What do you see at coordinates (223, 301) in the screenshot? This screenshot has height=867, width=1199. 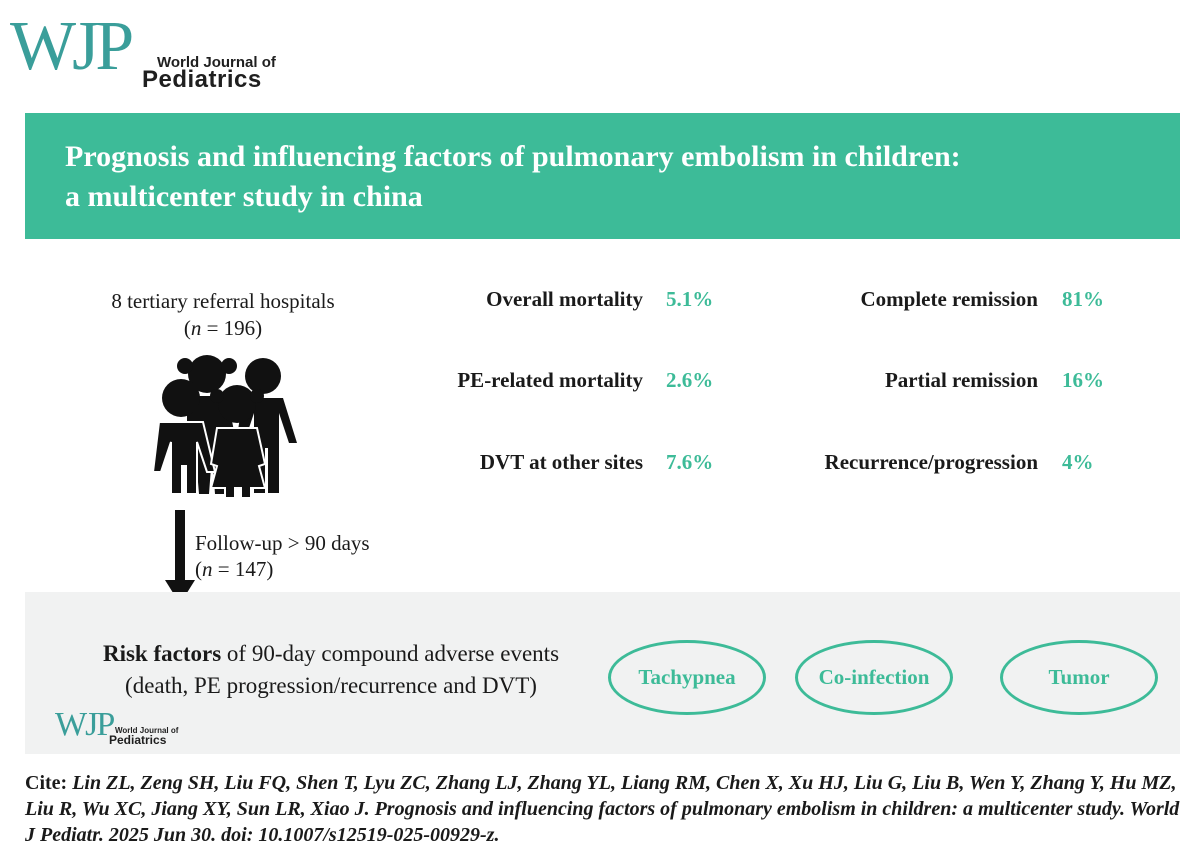 I see `hospitals-text: 8 tertiary referral hospitals` at bounding box center [223, 301].